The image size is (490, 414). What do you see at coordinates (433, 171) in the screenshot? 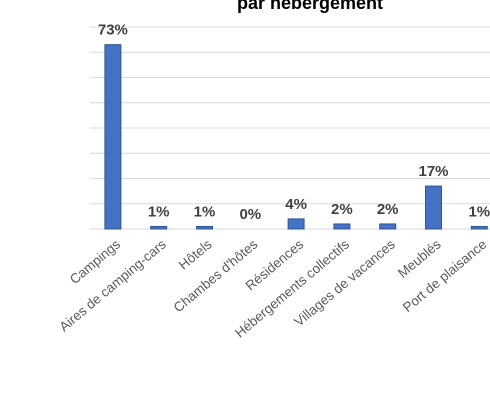
I see `value-label: 17%` at bounding box center [433, 171].